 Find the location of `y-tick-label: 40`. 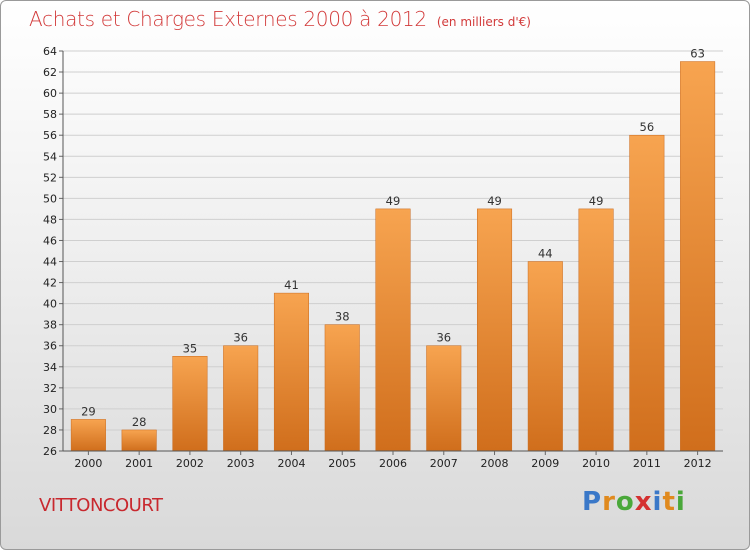

y-tick-label: 40 is located at coordinates (50, 304).